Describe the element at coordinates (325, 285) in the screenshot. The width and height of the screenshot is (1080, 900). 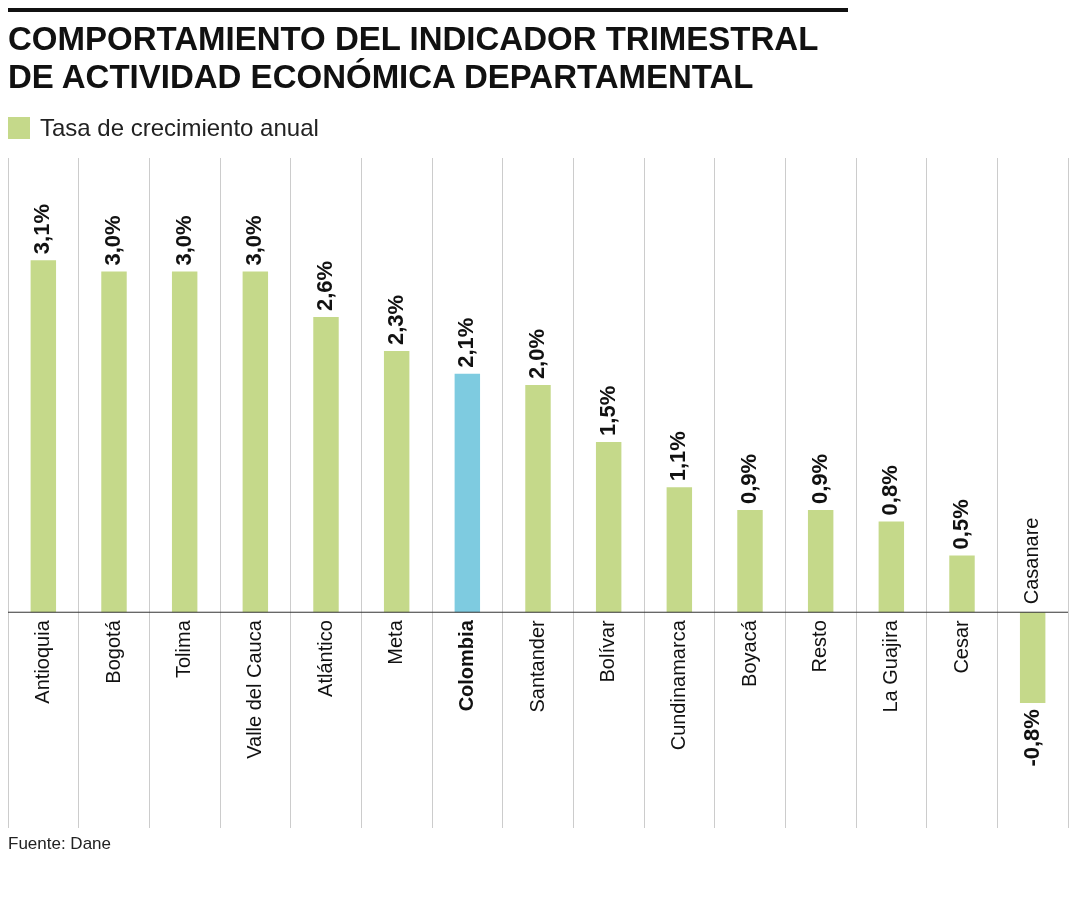
I see `data-label: 2,6%` at that location.